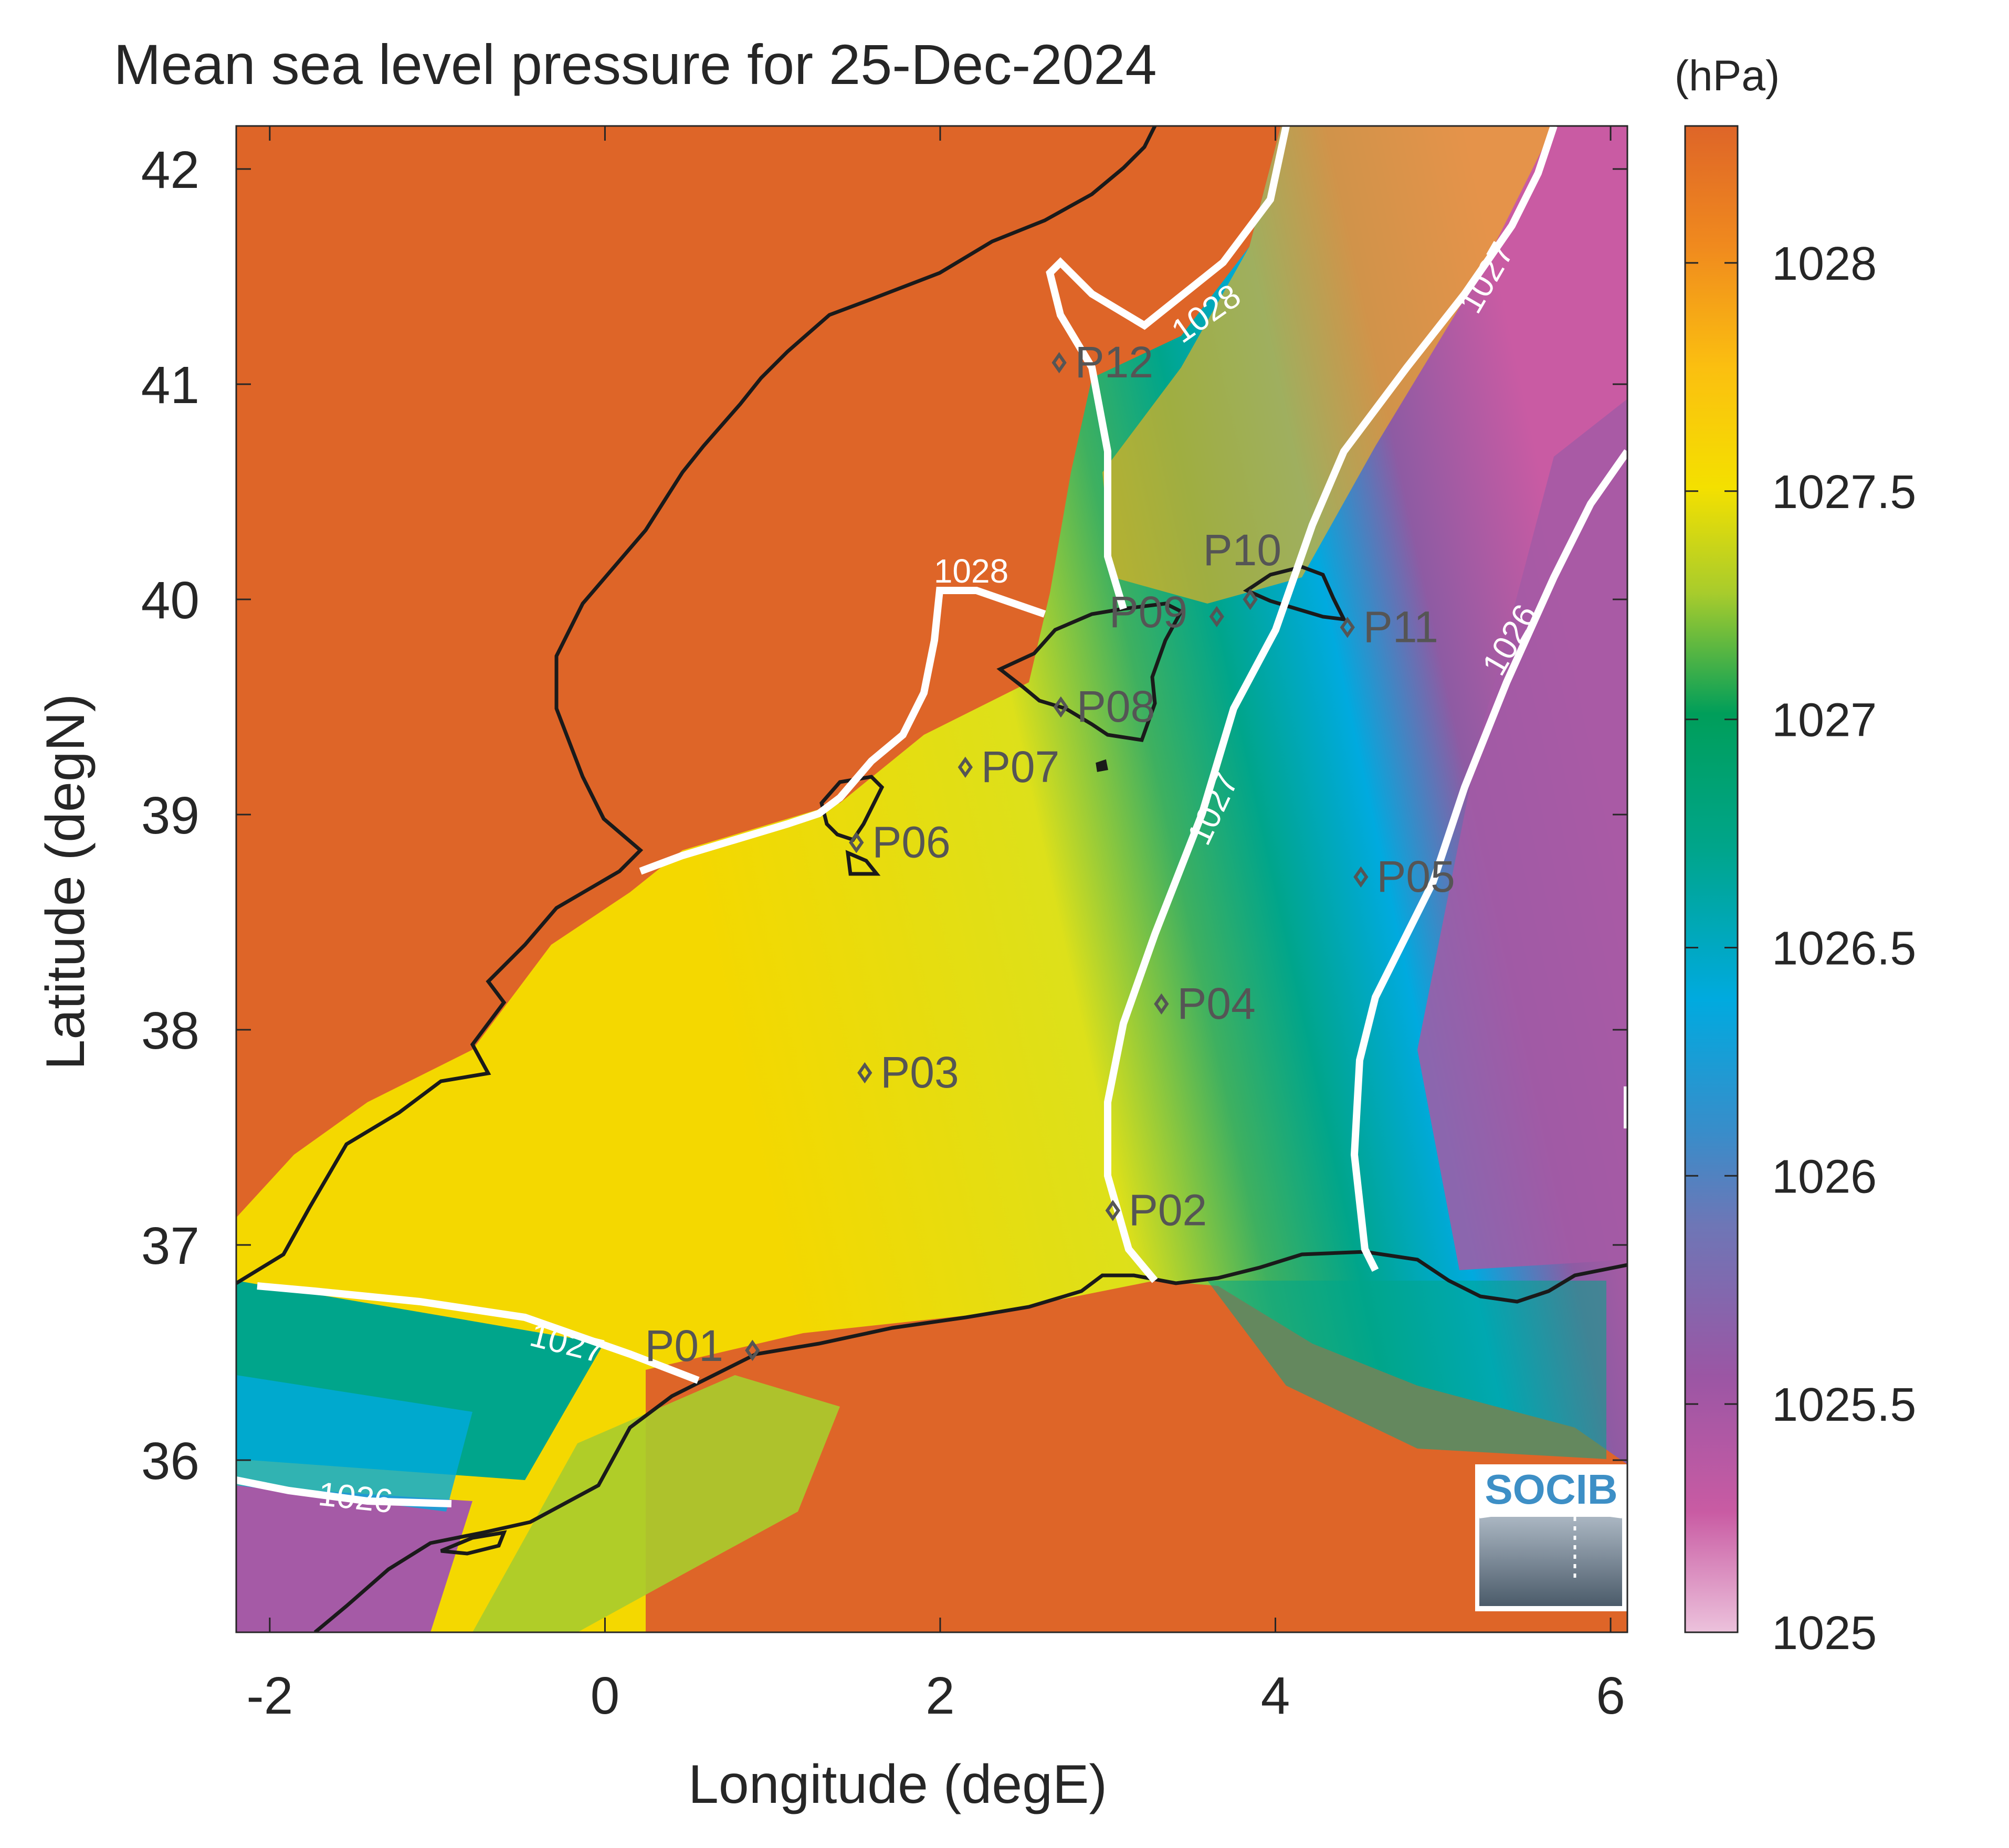  I want to click on station-label-p07: P07, so click(1020, 767).